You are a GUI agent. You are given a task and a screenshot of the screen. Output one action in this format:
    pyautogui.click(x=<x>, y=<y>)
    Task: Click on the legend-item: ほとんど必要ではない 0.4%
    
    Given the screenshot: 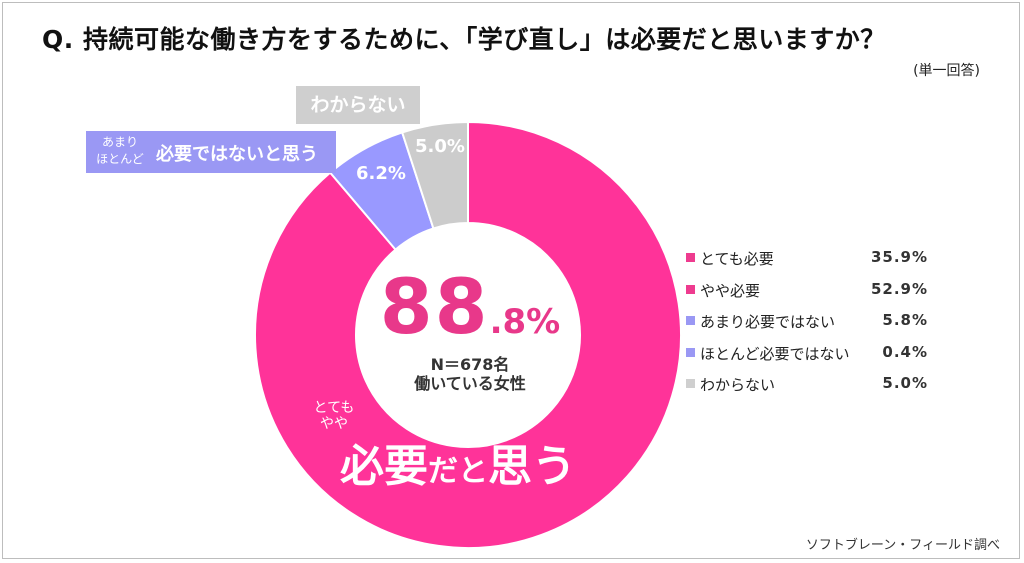 What is the action you would take?
    pyautogui.click(x=811, y=359)
    